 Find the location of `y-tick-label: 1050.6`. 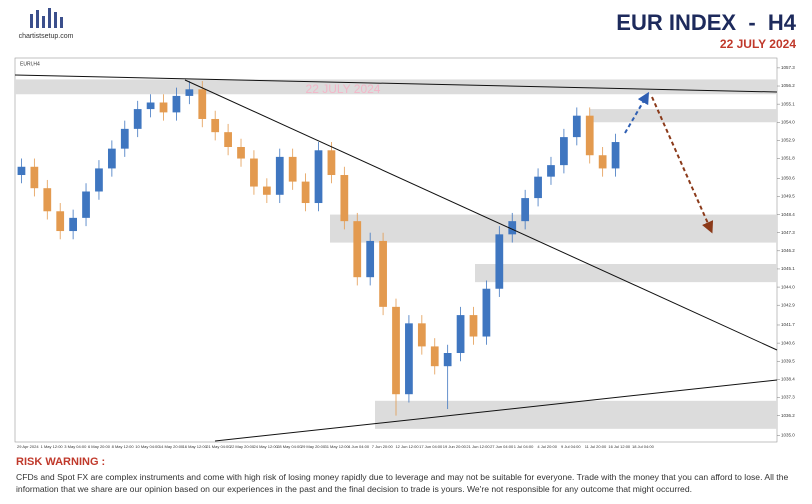

y-tick-label: 1050.6 is located at coordinates (788, 177).